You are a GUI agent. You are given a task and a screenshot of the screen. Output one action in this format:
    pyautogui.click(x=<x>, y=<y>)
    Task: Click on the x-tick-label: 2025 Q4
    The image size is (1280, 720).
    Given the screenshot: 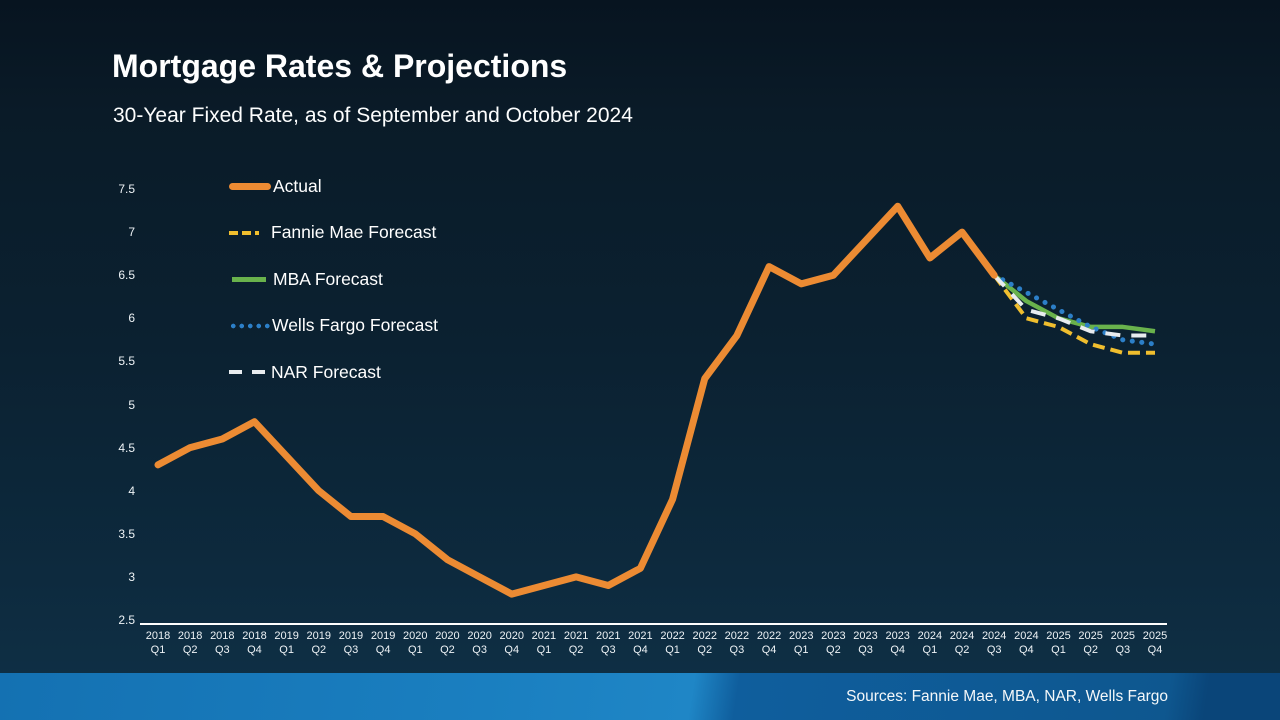 What is the action you would take?
    pyautogui.click(x=1155, y=643)
    